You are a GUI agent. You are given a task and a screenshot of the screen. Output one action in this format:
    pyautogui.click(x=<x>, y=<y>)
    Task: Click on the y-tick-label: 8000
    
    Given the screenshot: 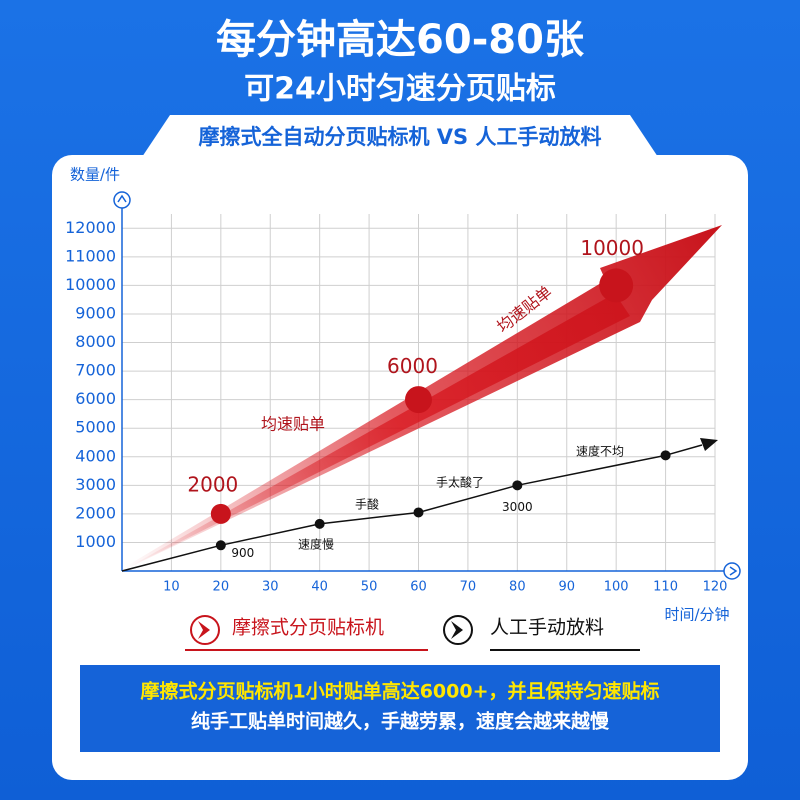 What is the action you would take?
    pyautogui.click(x=95, y=341)
    